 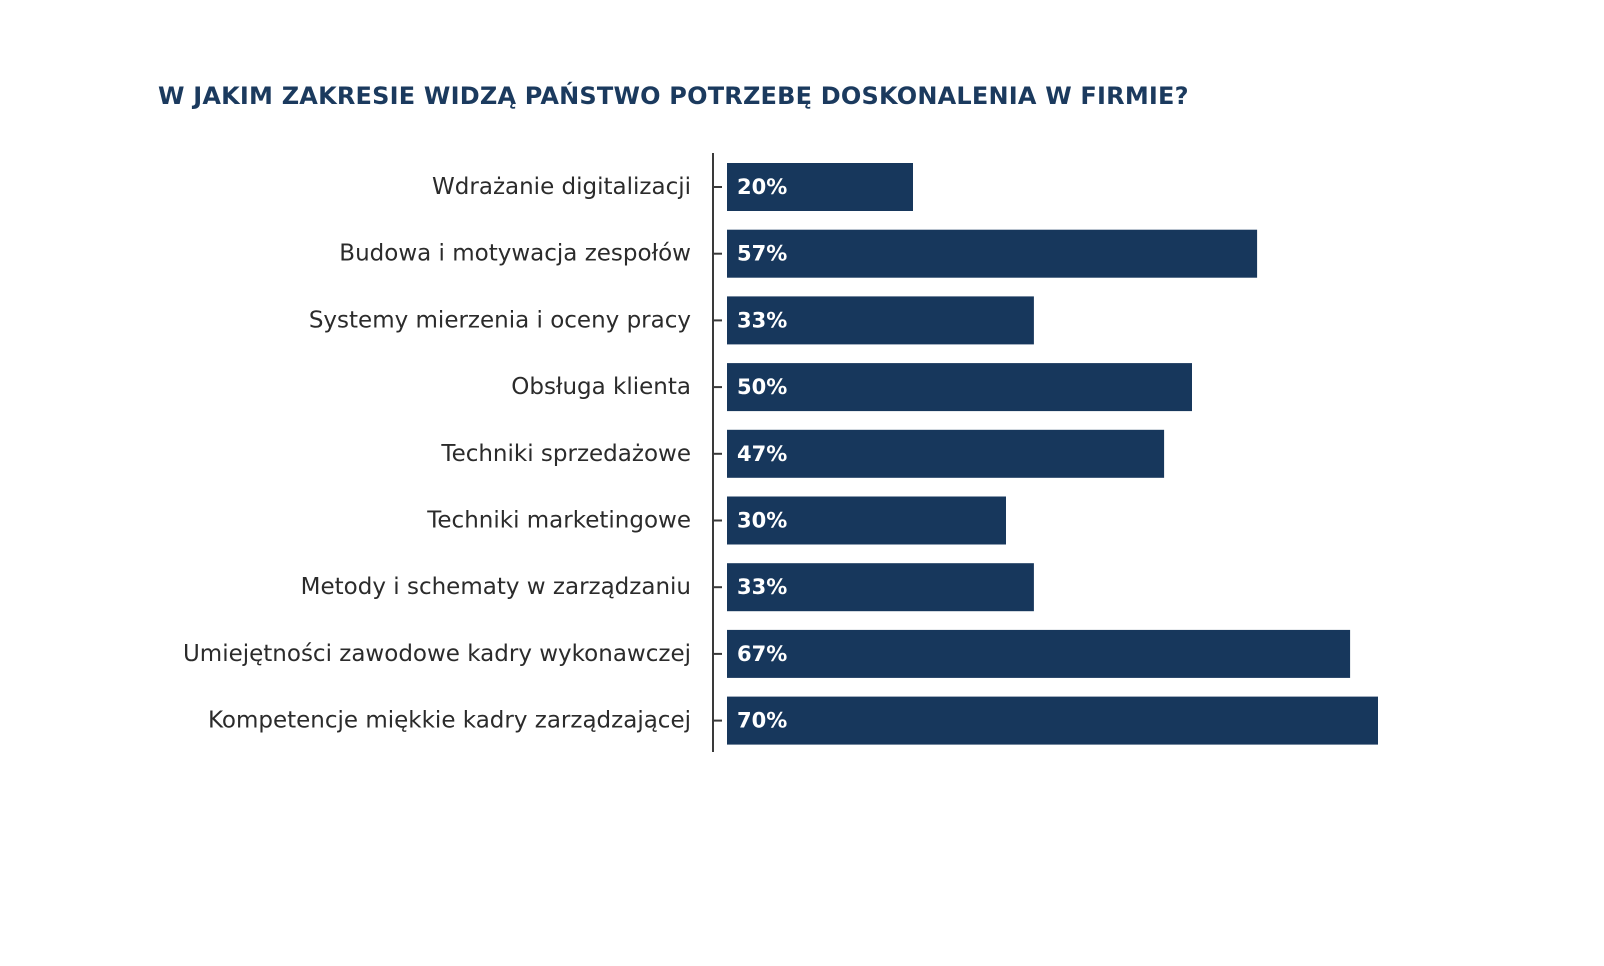 What do you see at coordinates (762, 654) in the screenshot?
I see `value-label: 67%` at bounding box center [762, 654].